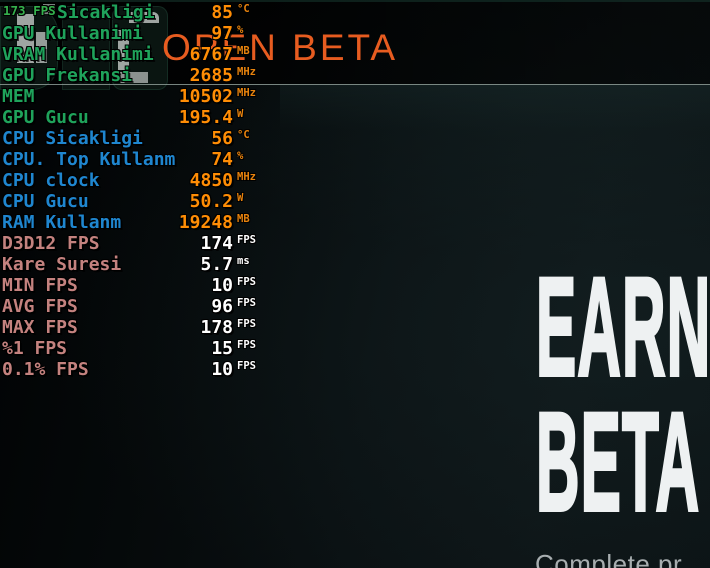 The image size is (710, 568). Describe the element at coordinates (62, 264) in the screenshot. I see `osd-label: Kare Suresi` at that location.